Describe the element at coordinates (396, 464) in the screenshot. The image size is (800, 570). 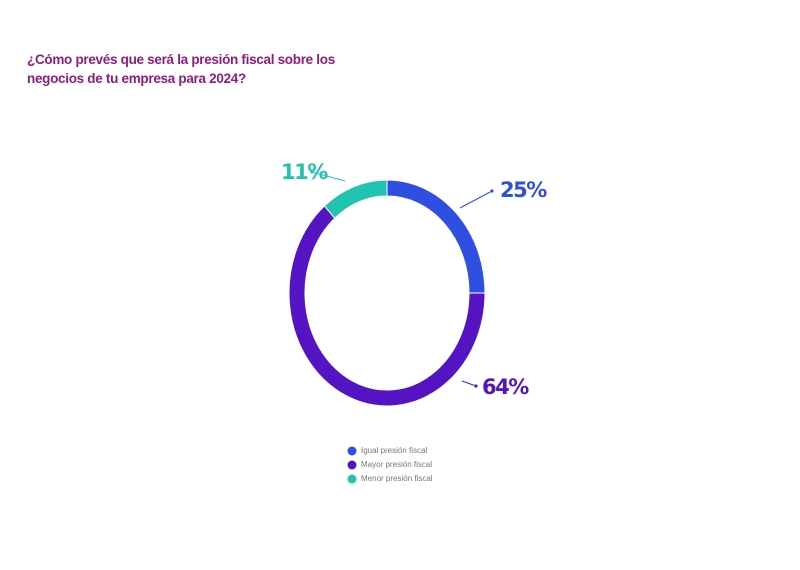
I see `legend-label: Mayor presión fiscal` at that location.